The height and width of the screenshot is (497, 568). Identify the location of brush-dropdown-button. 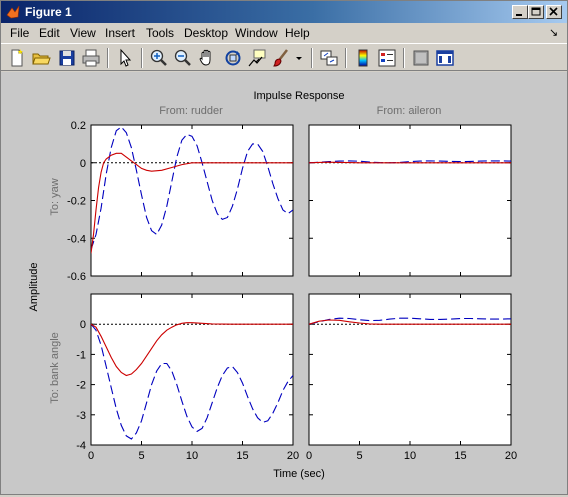
(299, 58).